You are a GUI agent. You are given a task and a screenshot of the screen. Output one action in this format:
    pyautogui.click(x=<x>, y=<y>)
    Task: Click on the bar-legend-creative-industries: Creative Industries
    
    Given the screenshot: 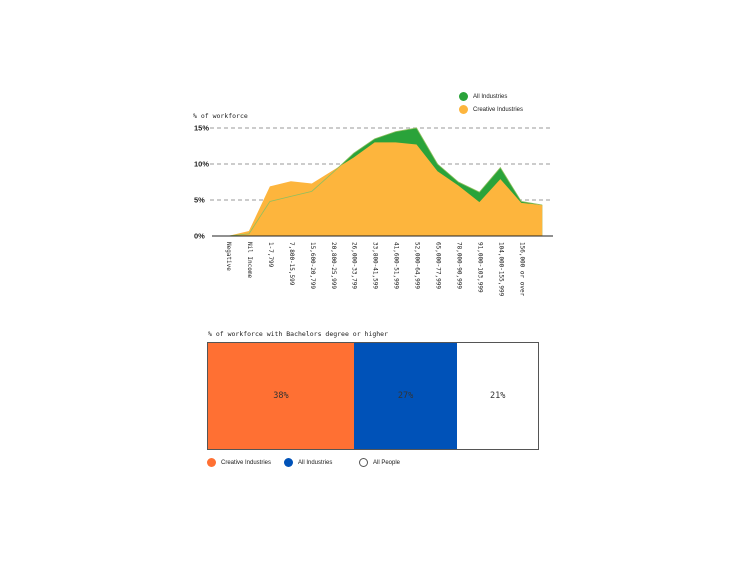 What is the action you would take?
    pyautogui.click(x=239, y=462)
    